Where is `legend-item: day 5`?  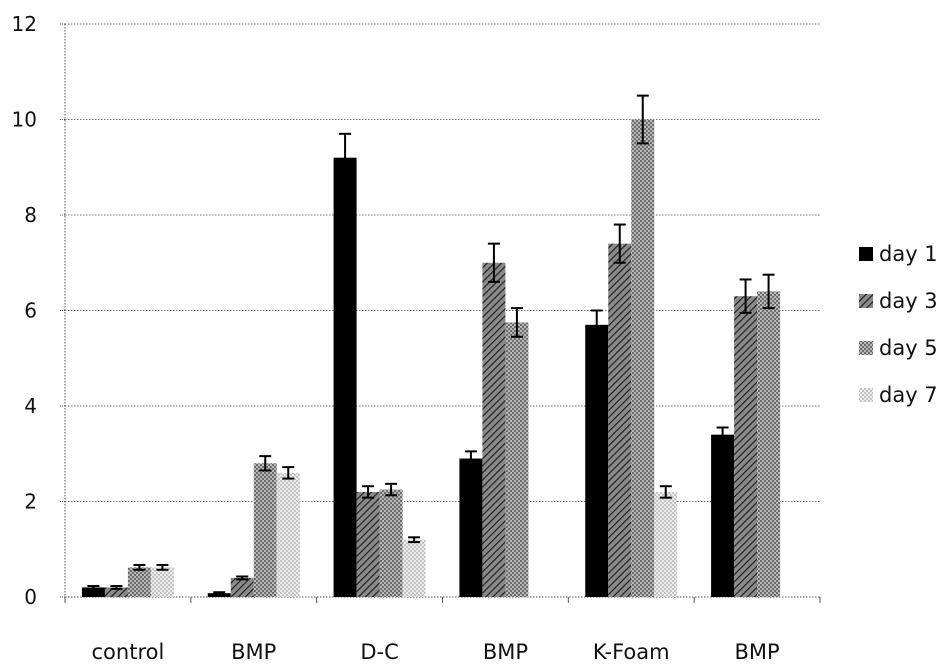
legend-item: day 5 is located at coordinates (898, 348).